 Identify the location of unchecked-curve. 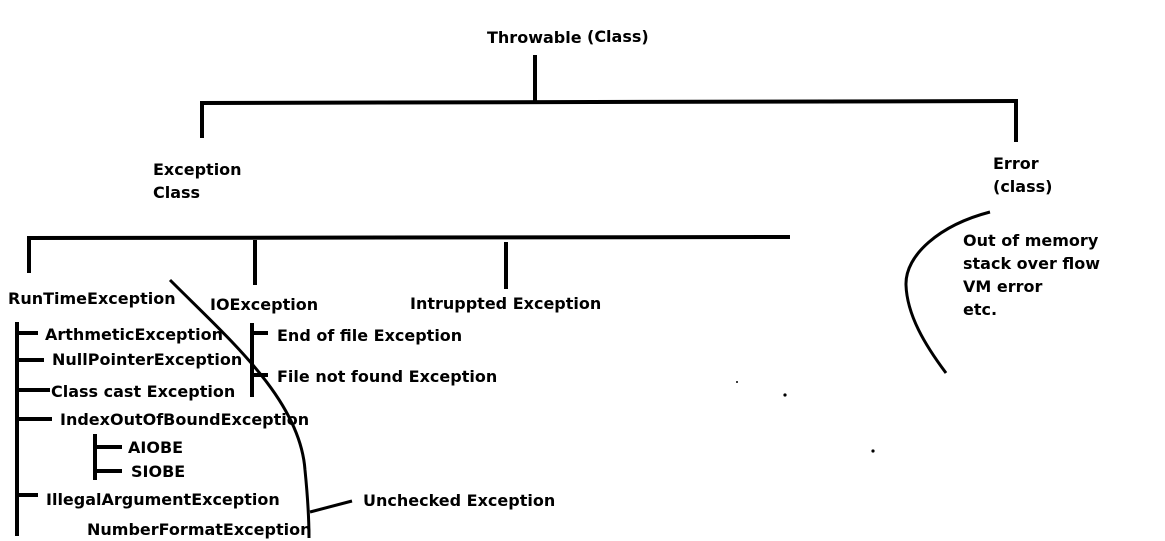
(239, 408).